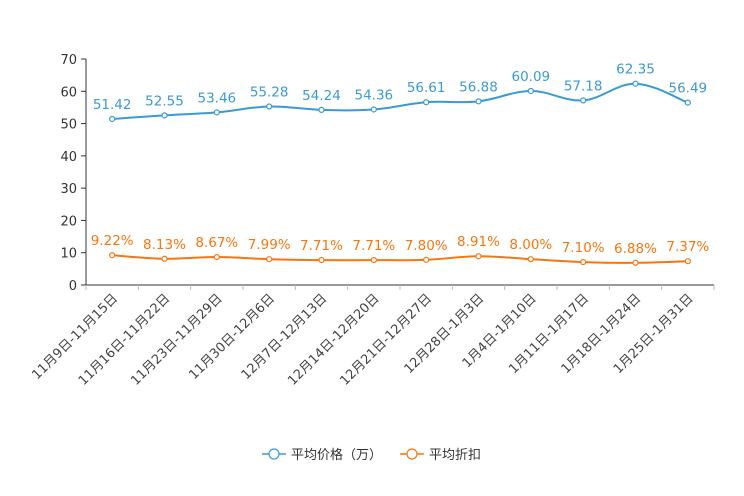 The image size is (744, 496). I want to click on data-label: 8.67%, so click(216, 243).